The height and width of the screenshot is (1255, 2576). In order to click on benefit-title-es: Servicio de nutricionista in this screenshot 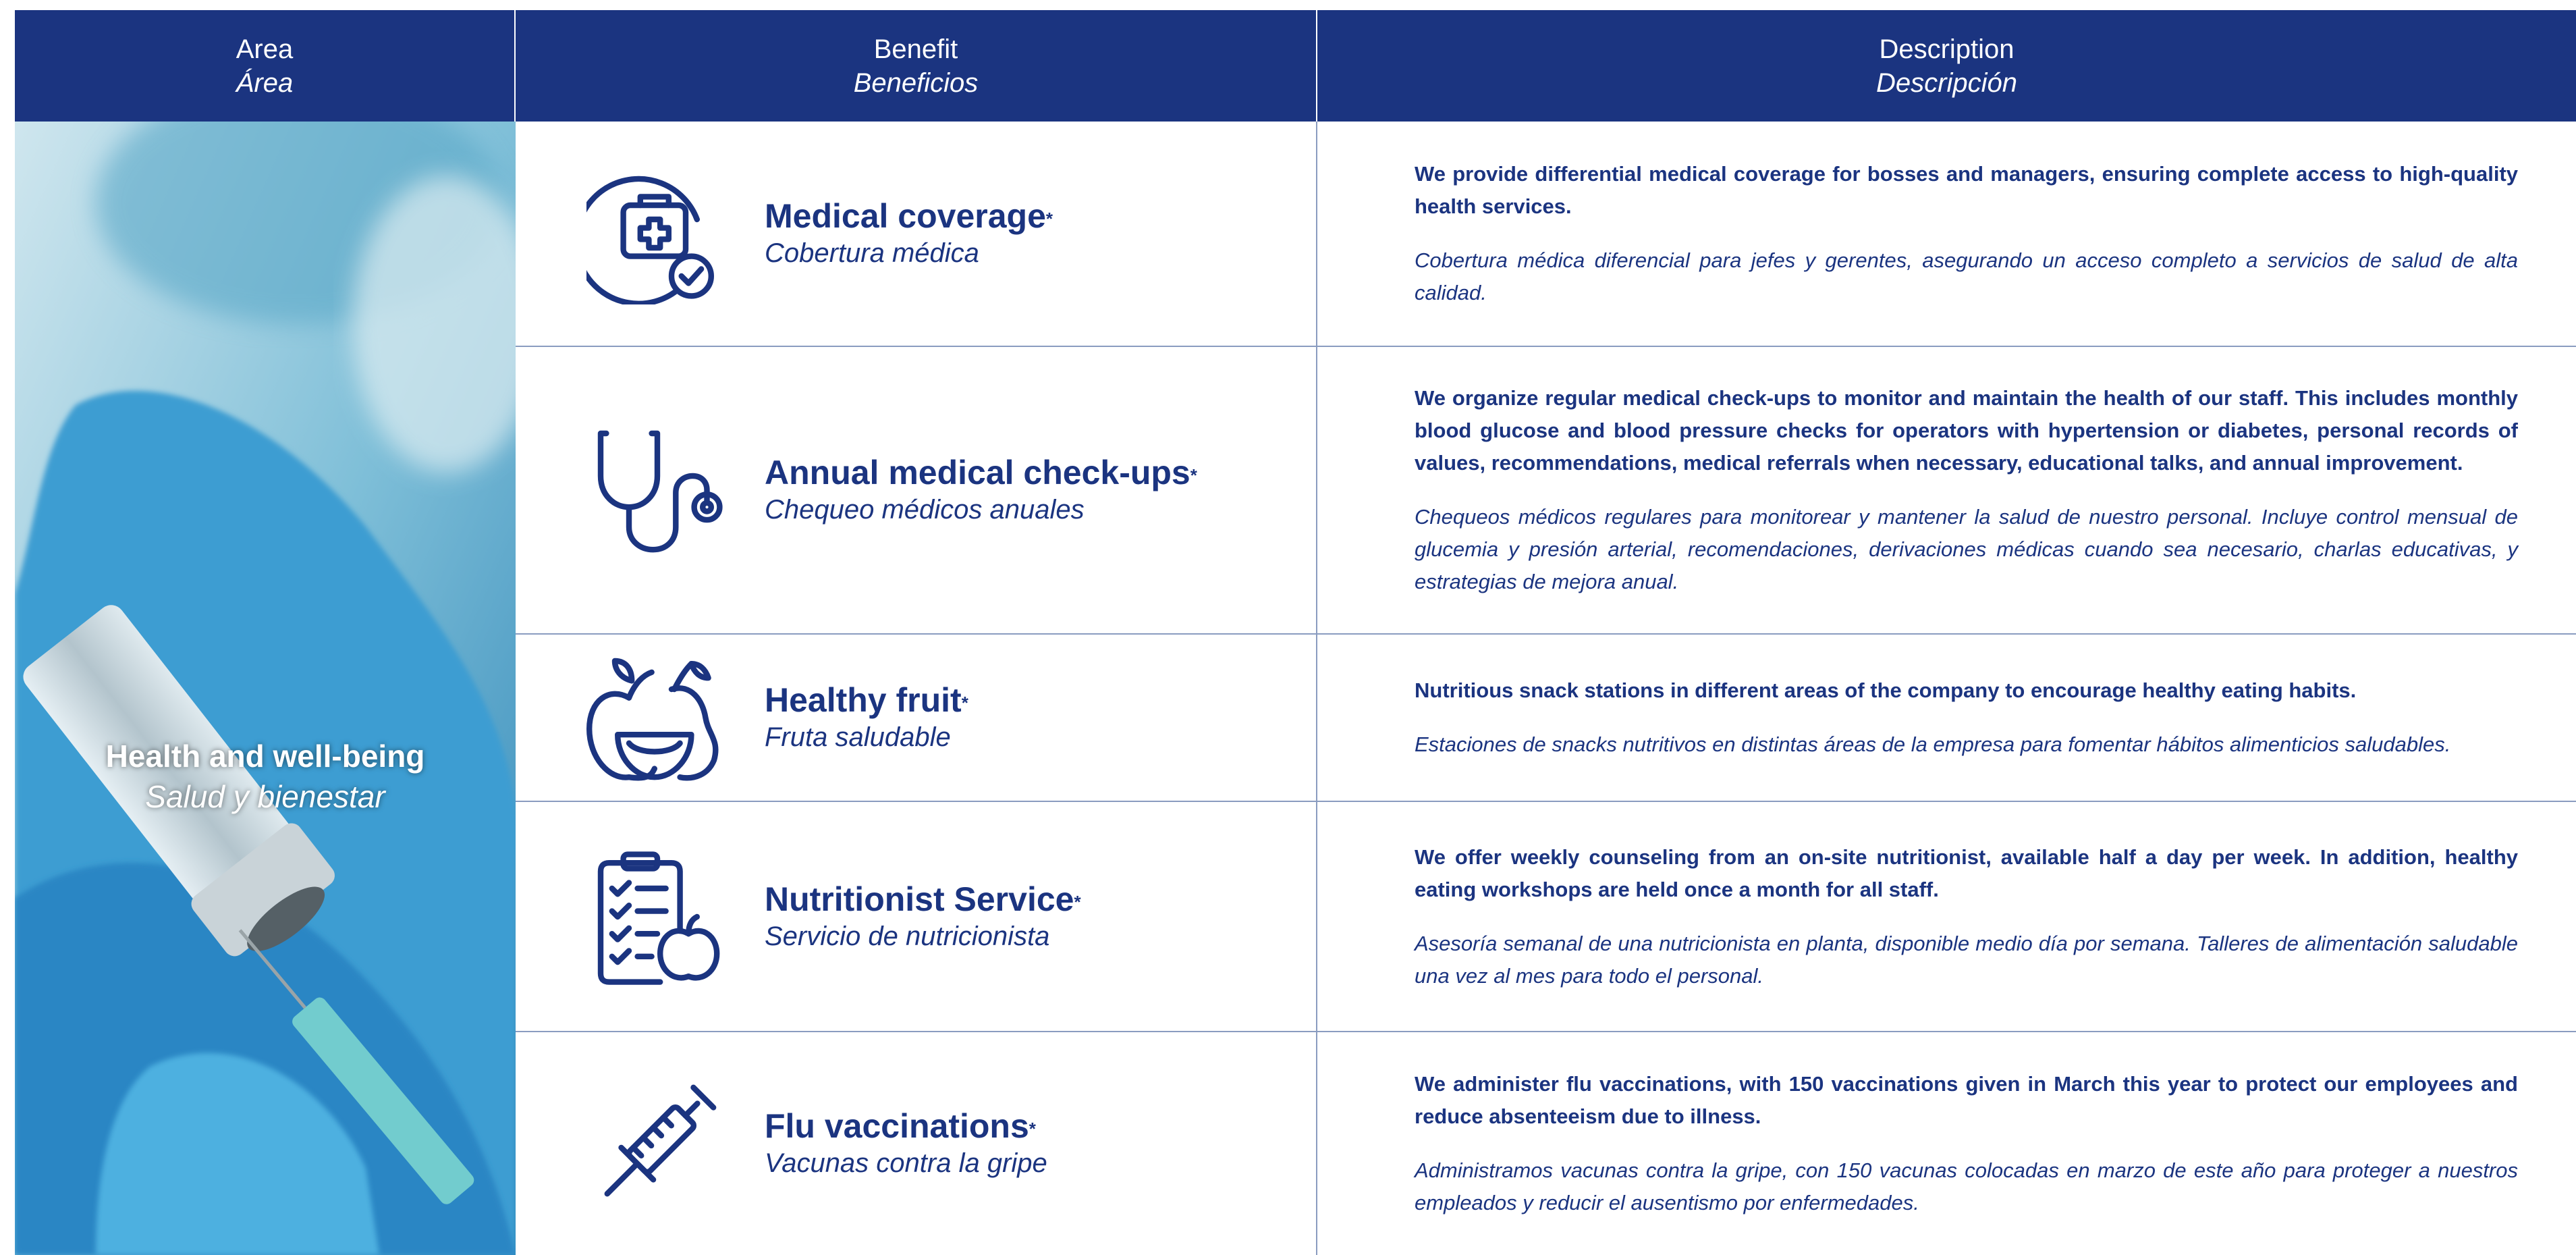, I will do `click(907, 936)`.